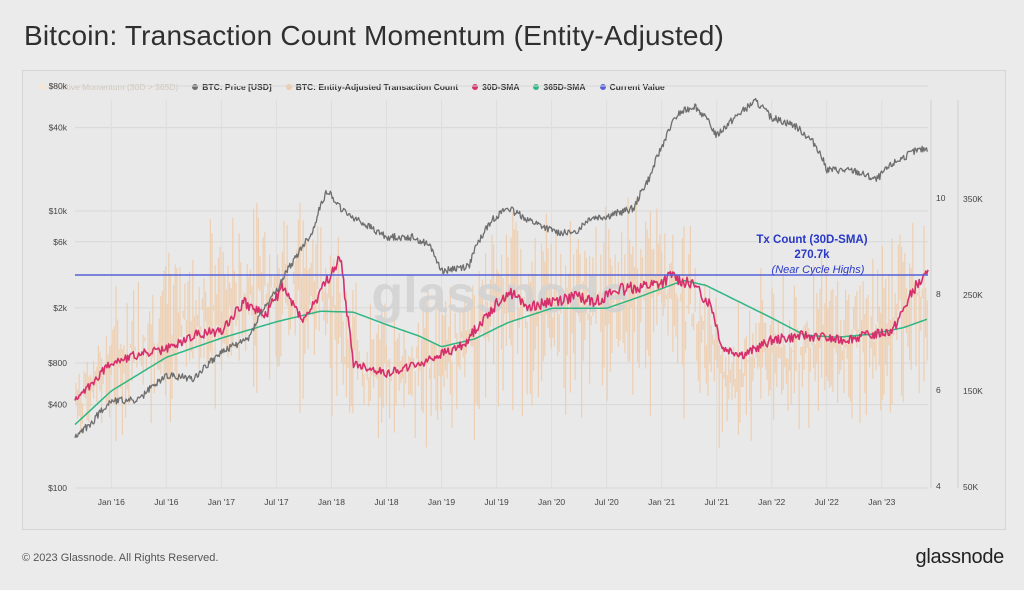 This screenshot has width=1024, height=590. What do you see at coordinates (58, 211) in the screenshot?
I see `price-tick-label: $10k` at bounding box center [58, 211].